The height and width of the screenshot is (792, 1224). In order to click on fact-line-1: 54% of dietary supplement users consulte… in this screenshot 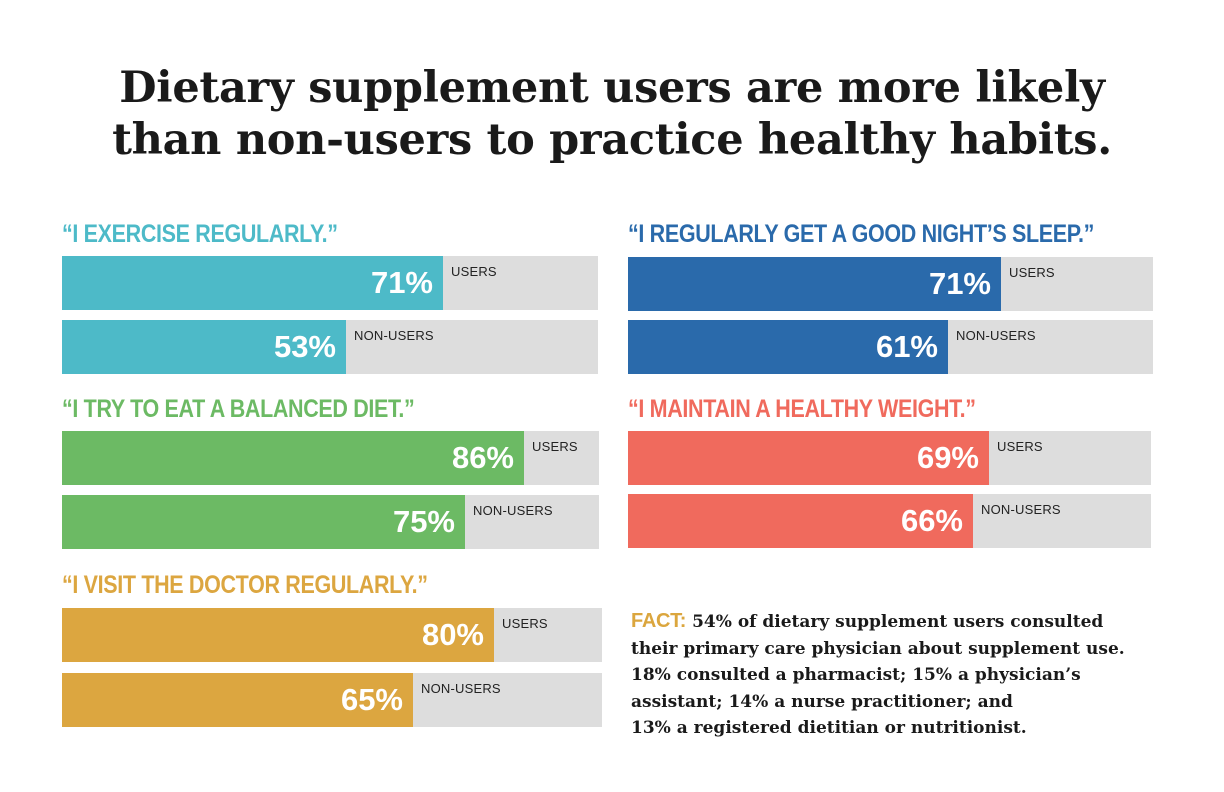, I will do `click(898, 622)`.